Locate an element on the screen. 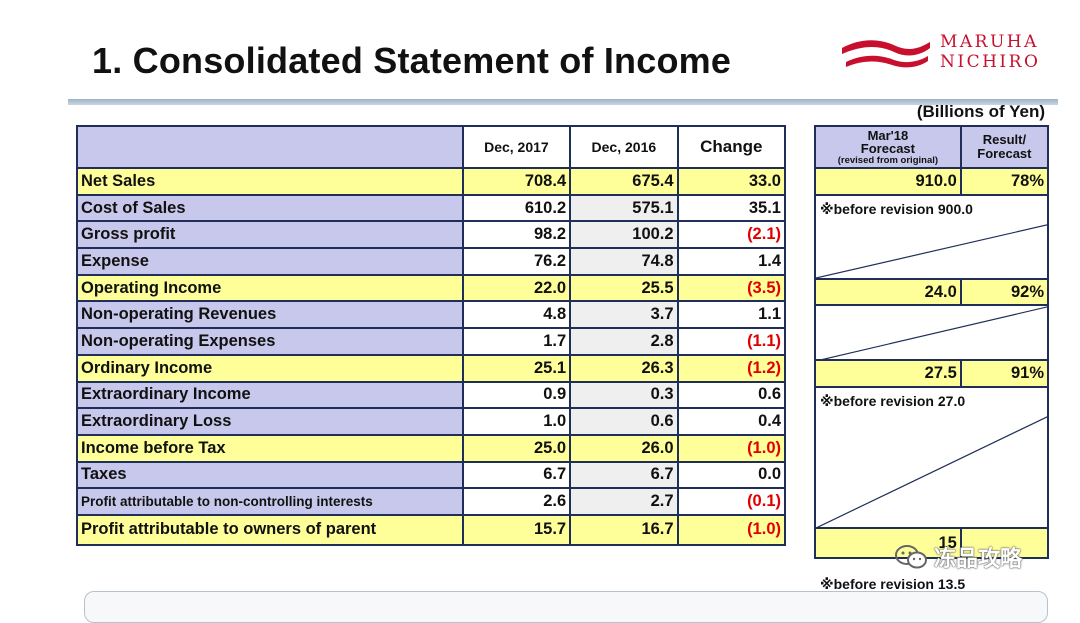 This screenshot has height=623, width=1080. forecast-row-operating-income: 24.0 92% is located at coordinates (932, 292).